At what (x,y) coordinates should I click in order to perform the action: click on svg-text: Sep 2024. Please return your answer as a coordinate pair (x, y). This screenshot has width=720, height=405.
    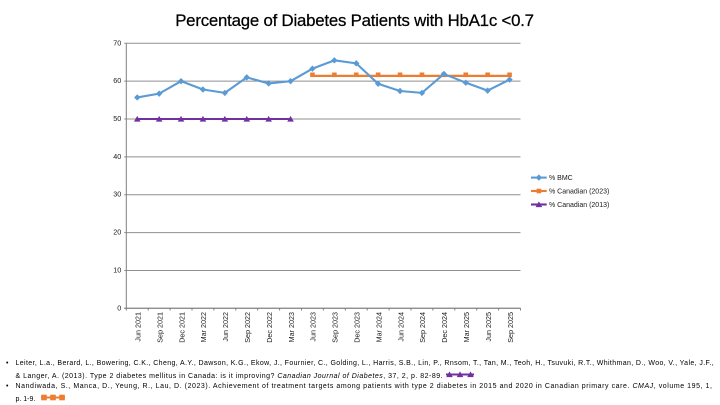
    Looking at the image, I should click on (422, 327).